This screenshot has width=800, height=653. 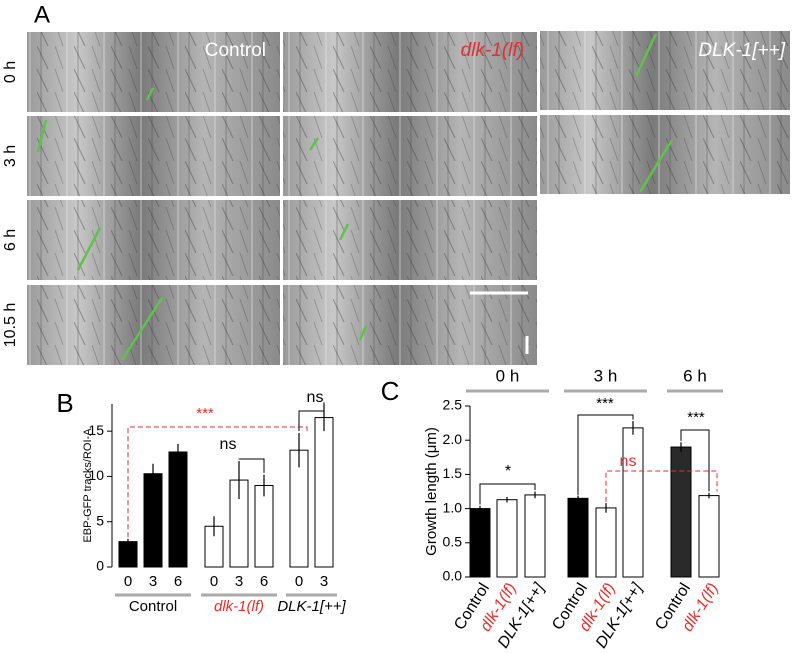 I want to click on significance-label: *, so click(x=508, y=471).